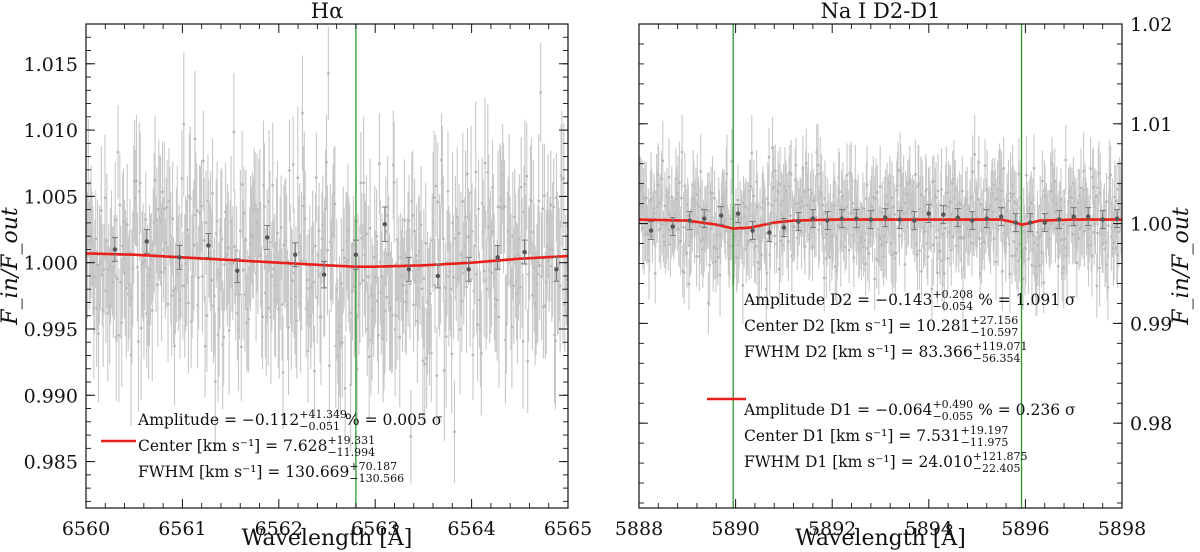  What do you see at coordinates (997, 468) in the screenshot?
I see `annotation-lower-error: −22.405` at bounding box center [997, 468].